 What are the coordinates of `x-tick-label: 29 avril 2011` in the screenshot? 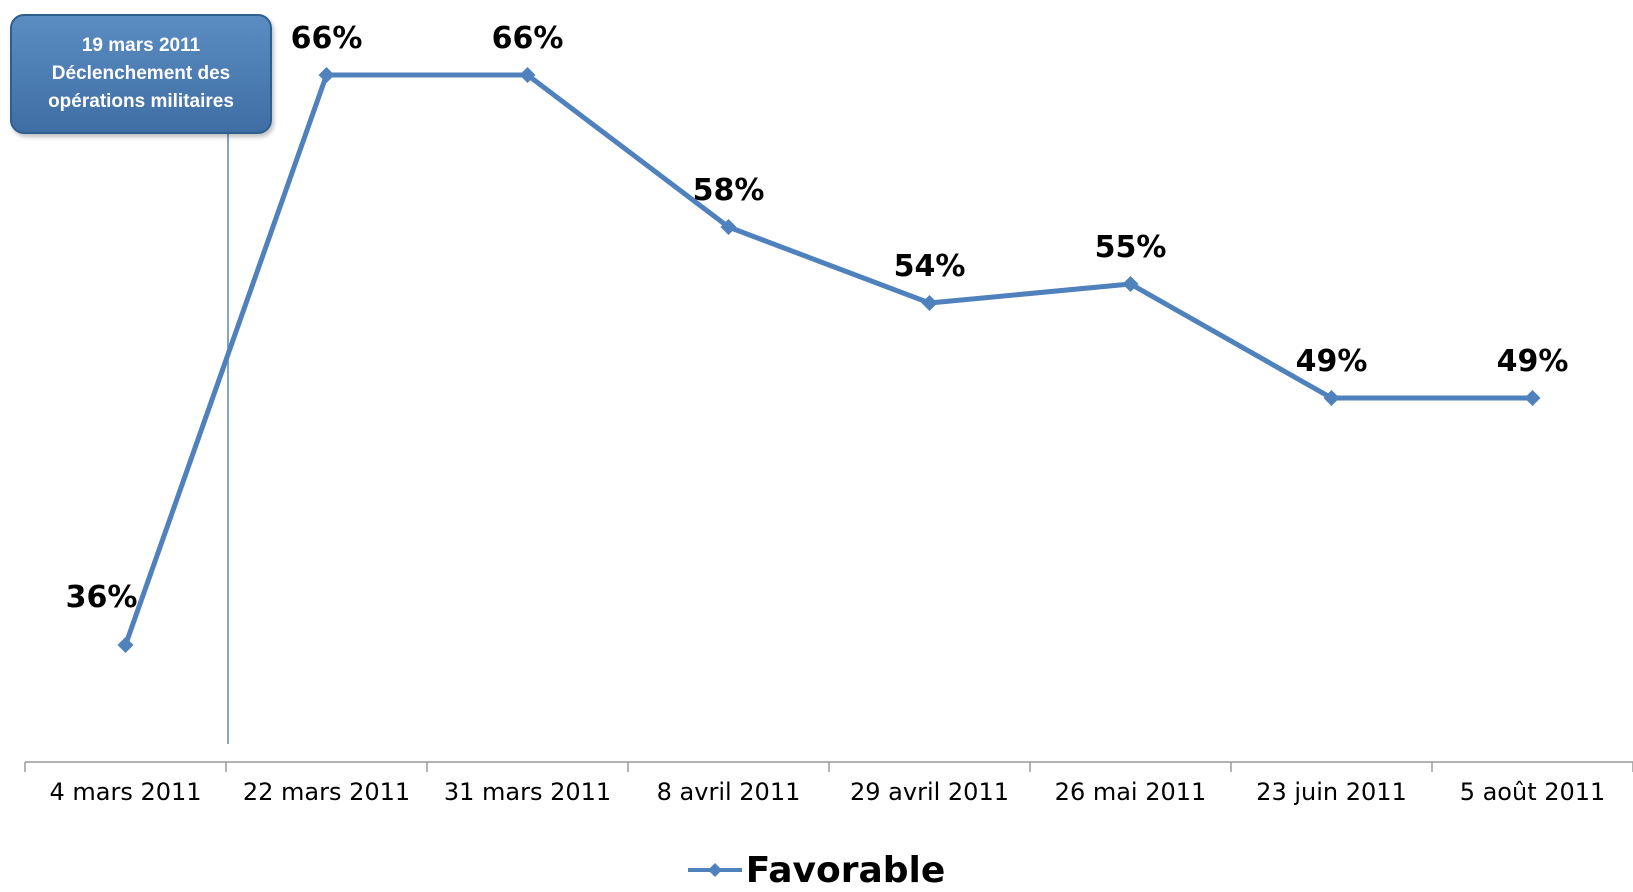 It's located at (929, 792).